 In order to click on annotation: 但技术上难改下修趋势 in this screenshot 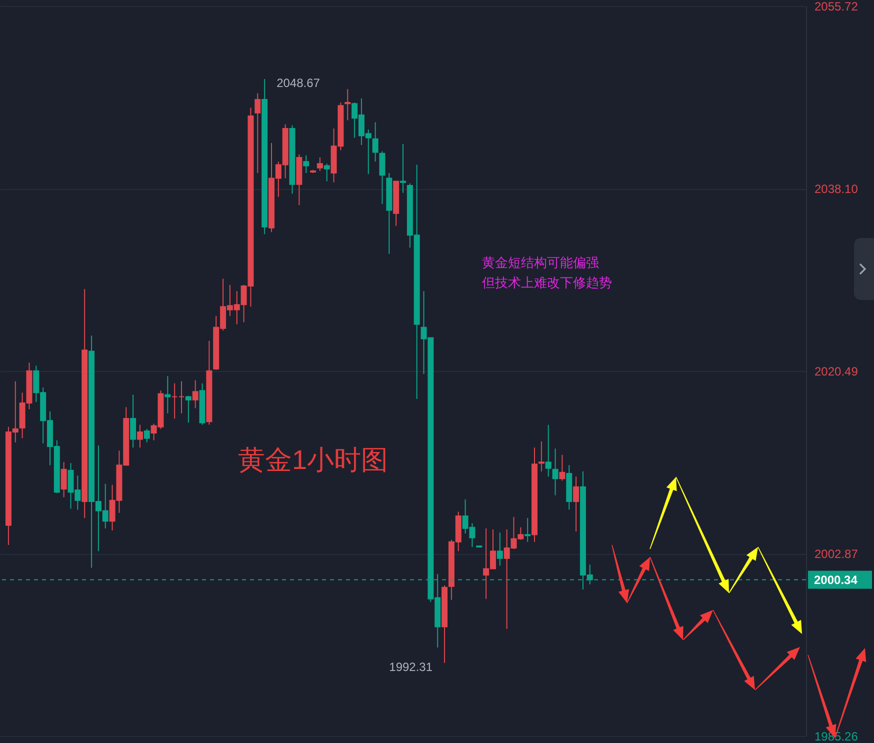, I will do `click(547, 282)`.